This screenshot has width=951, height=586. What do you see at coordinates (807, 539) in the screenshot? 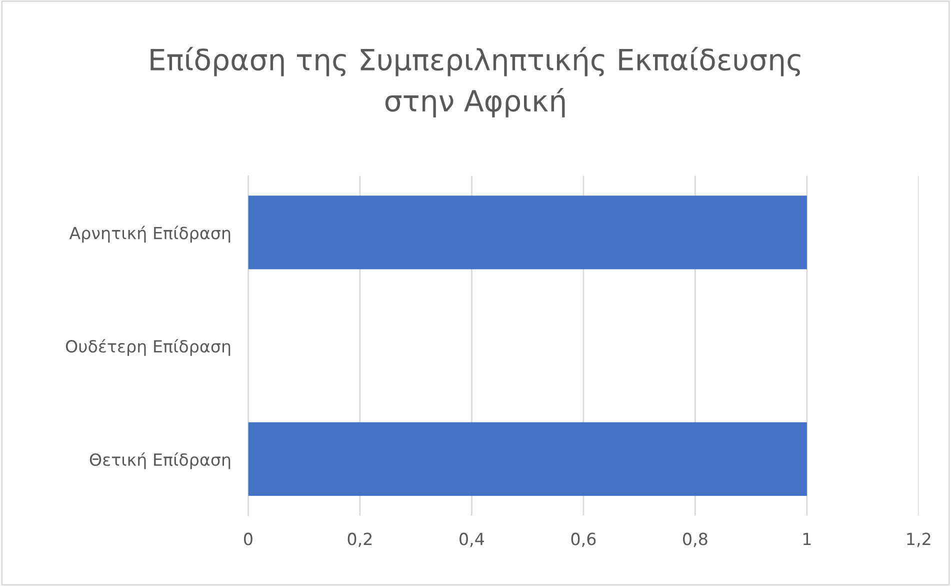
I see `x-tick-label: 1` at bounding box center [807, 539].